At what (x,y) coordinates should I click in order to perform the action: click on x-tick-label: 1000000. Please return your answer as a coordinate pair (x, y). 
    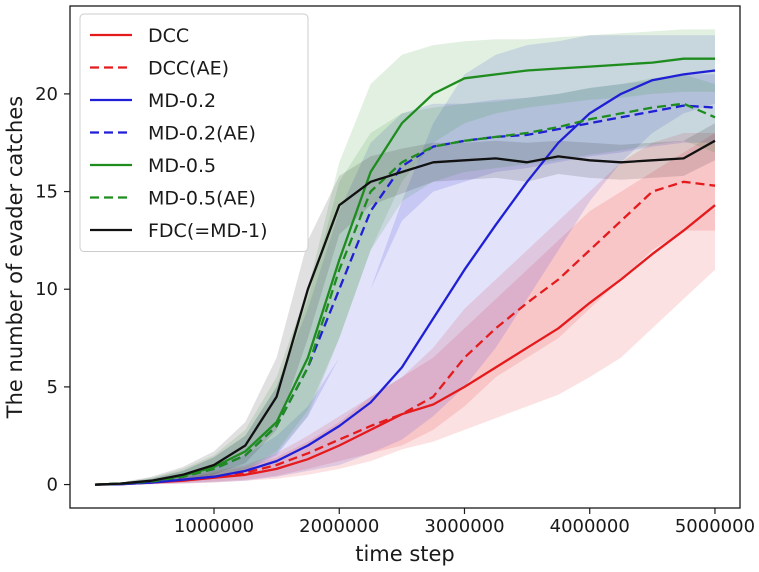
    Looking at the image, I should click on (214, 526).